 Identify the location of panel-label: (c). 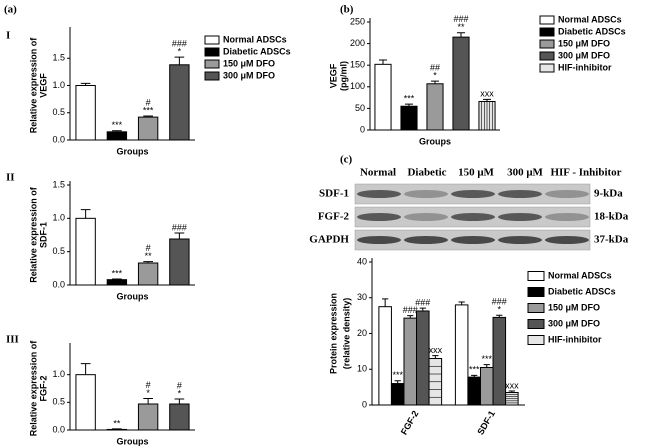
(346, 160).